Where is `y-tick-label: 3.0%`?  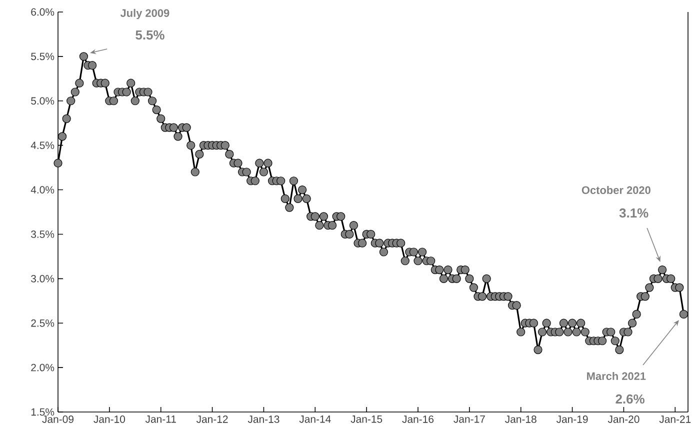 y-tick-label: 3.0% is located at coordinates (42, 278).